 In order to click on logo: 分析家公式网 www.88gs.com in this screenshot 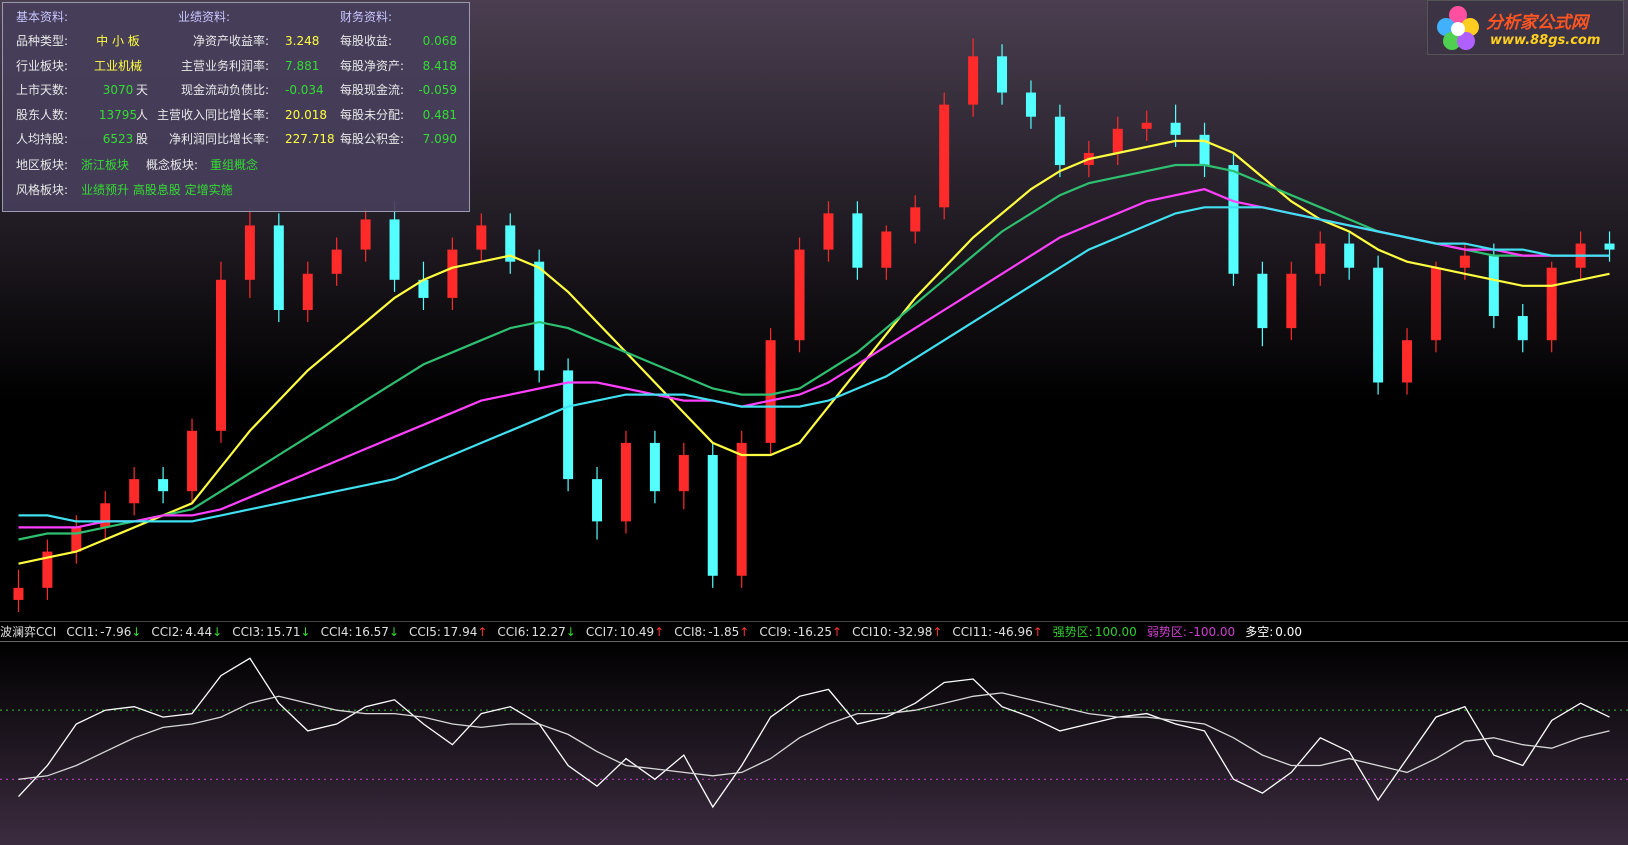, I will do `click(1525, 27)`.